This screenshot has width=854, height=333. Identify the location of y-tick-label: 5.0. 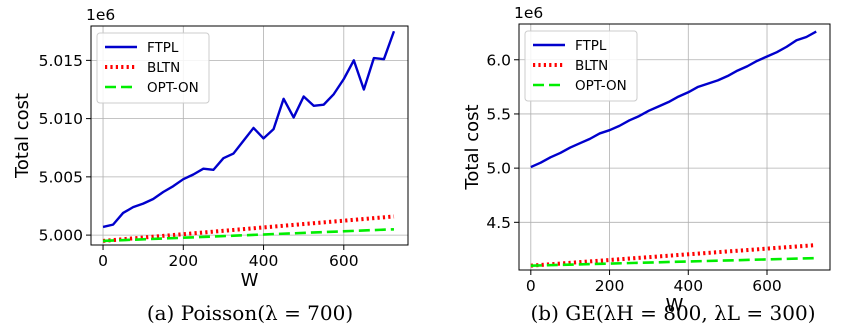
(498, 169).